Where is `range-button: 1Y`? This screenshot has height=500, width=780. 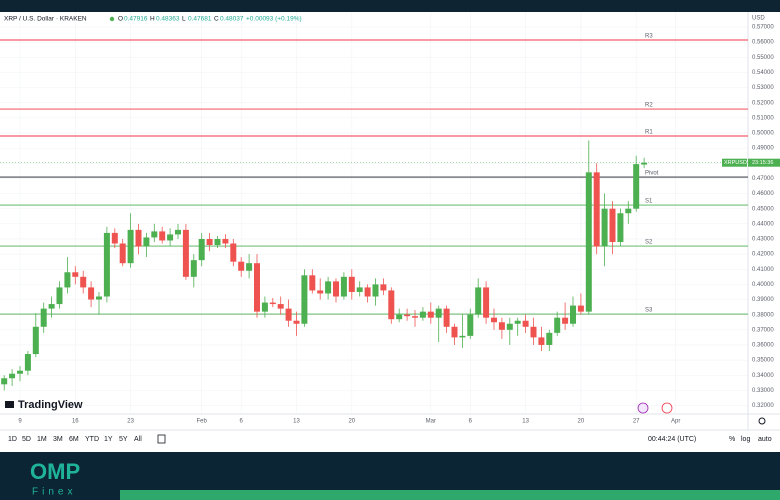 range-button: 1Y is located at coordinates (108, 439).